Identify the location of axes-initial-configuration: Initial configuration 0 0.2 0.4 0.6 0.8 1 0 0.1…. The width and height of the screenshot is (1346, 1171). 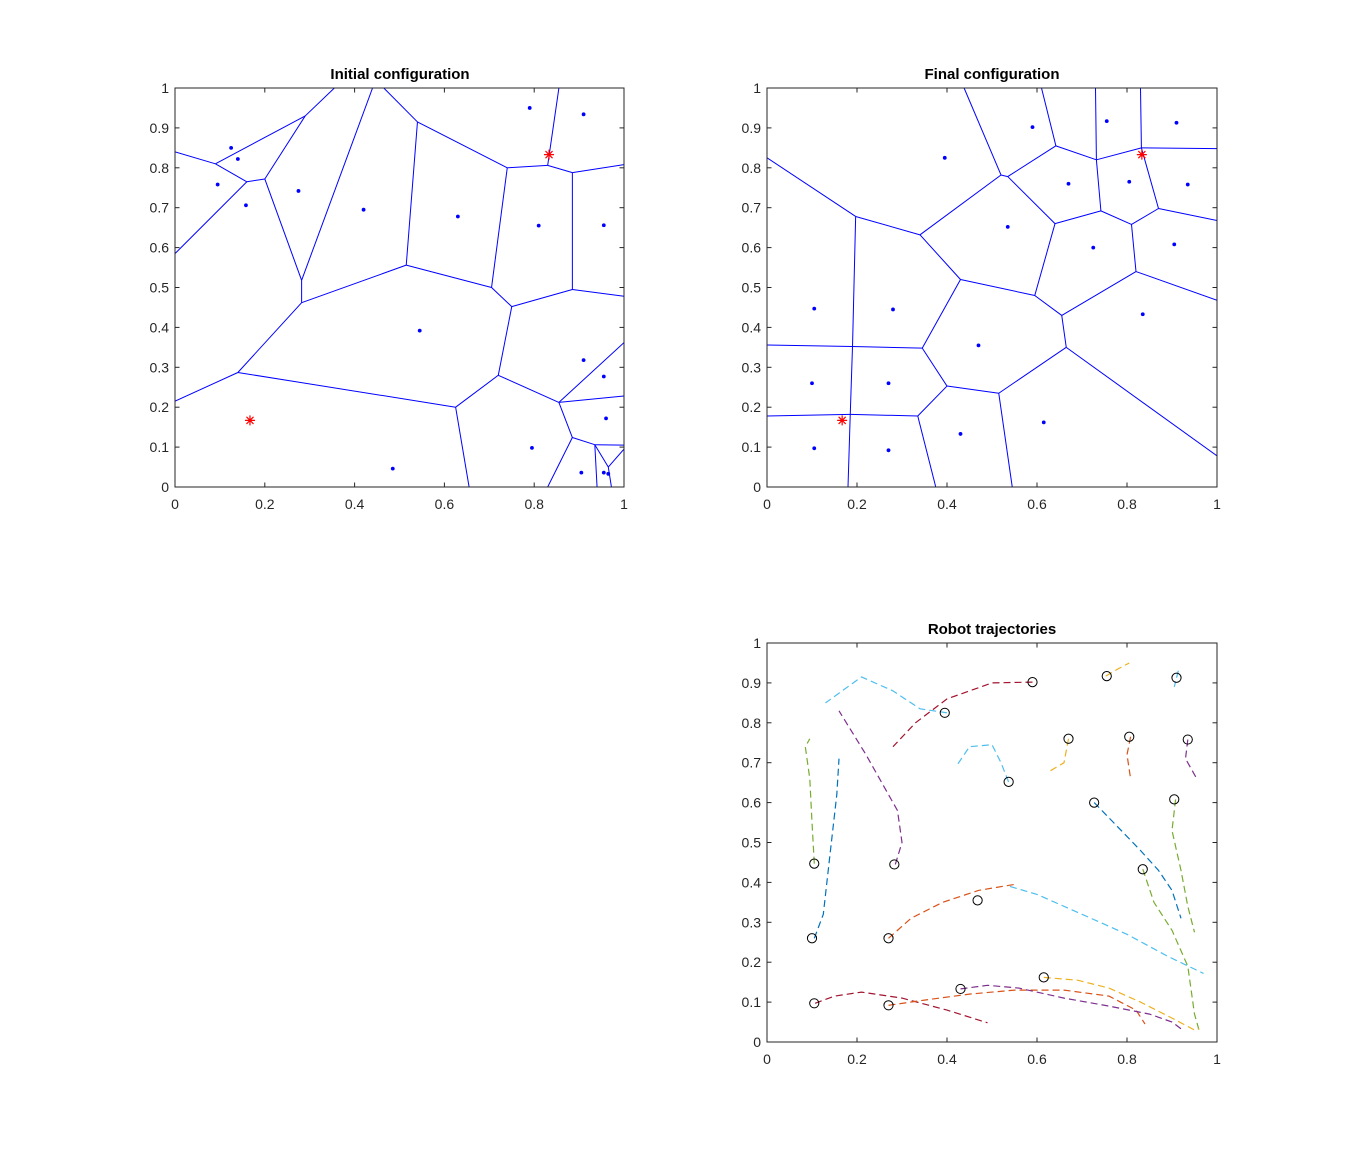
(389, 289).